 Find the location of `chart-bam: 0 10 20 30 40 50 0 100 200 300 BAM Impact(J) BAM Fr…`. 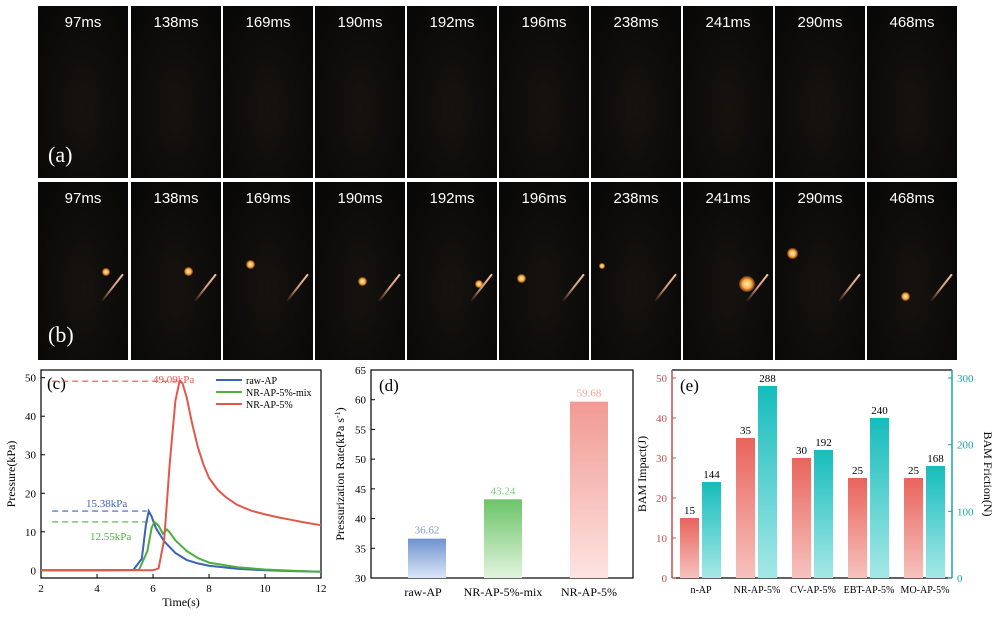

chart-bam: 0 10 20 30 40 50 0 100 200 300 BAM Impact(J) BAM Fr… is located at coordinates (815, 482).